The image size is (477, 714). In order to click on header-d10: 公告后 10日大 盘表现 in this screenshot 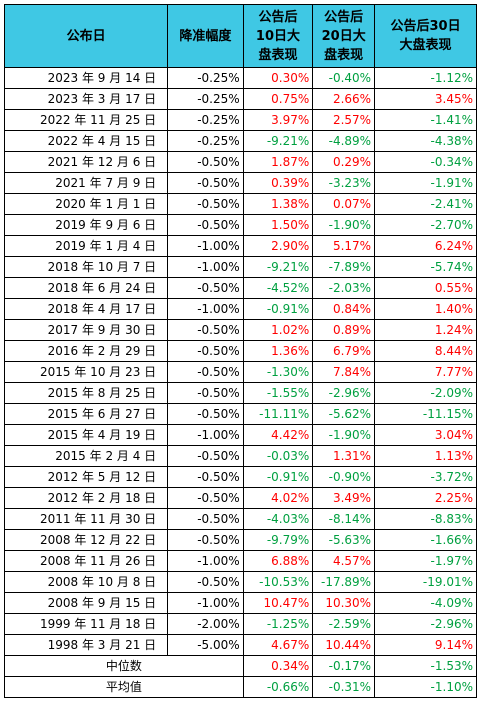, I will do `click(278, 36)`.